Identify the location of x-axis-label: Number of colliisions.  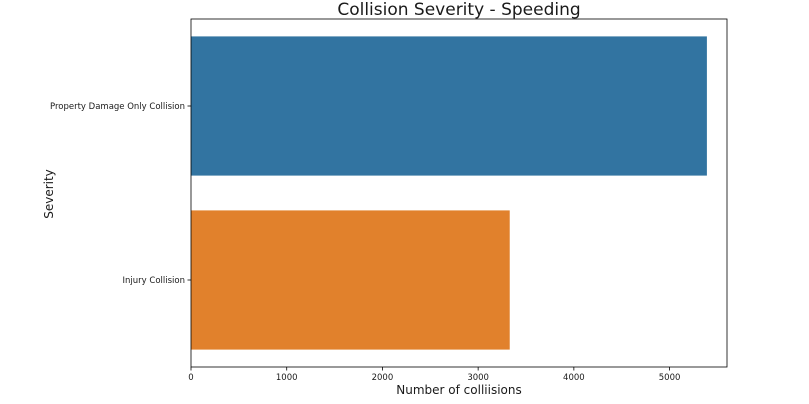
(458, 390).